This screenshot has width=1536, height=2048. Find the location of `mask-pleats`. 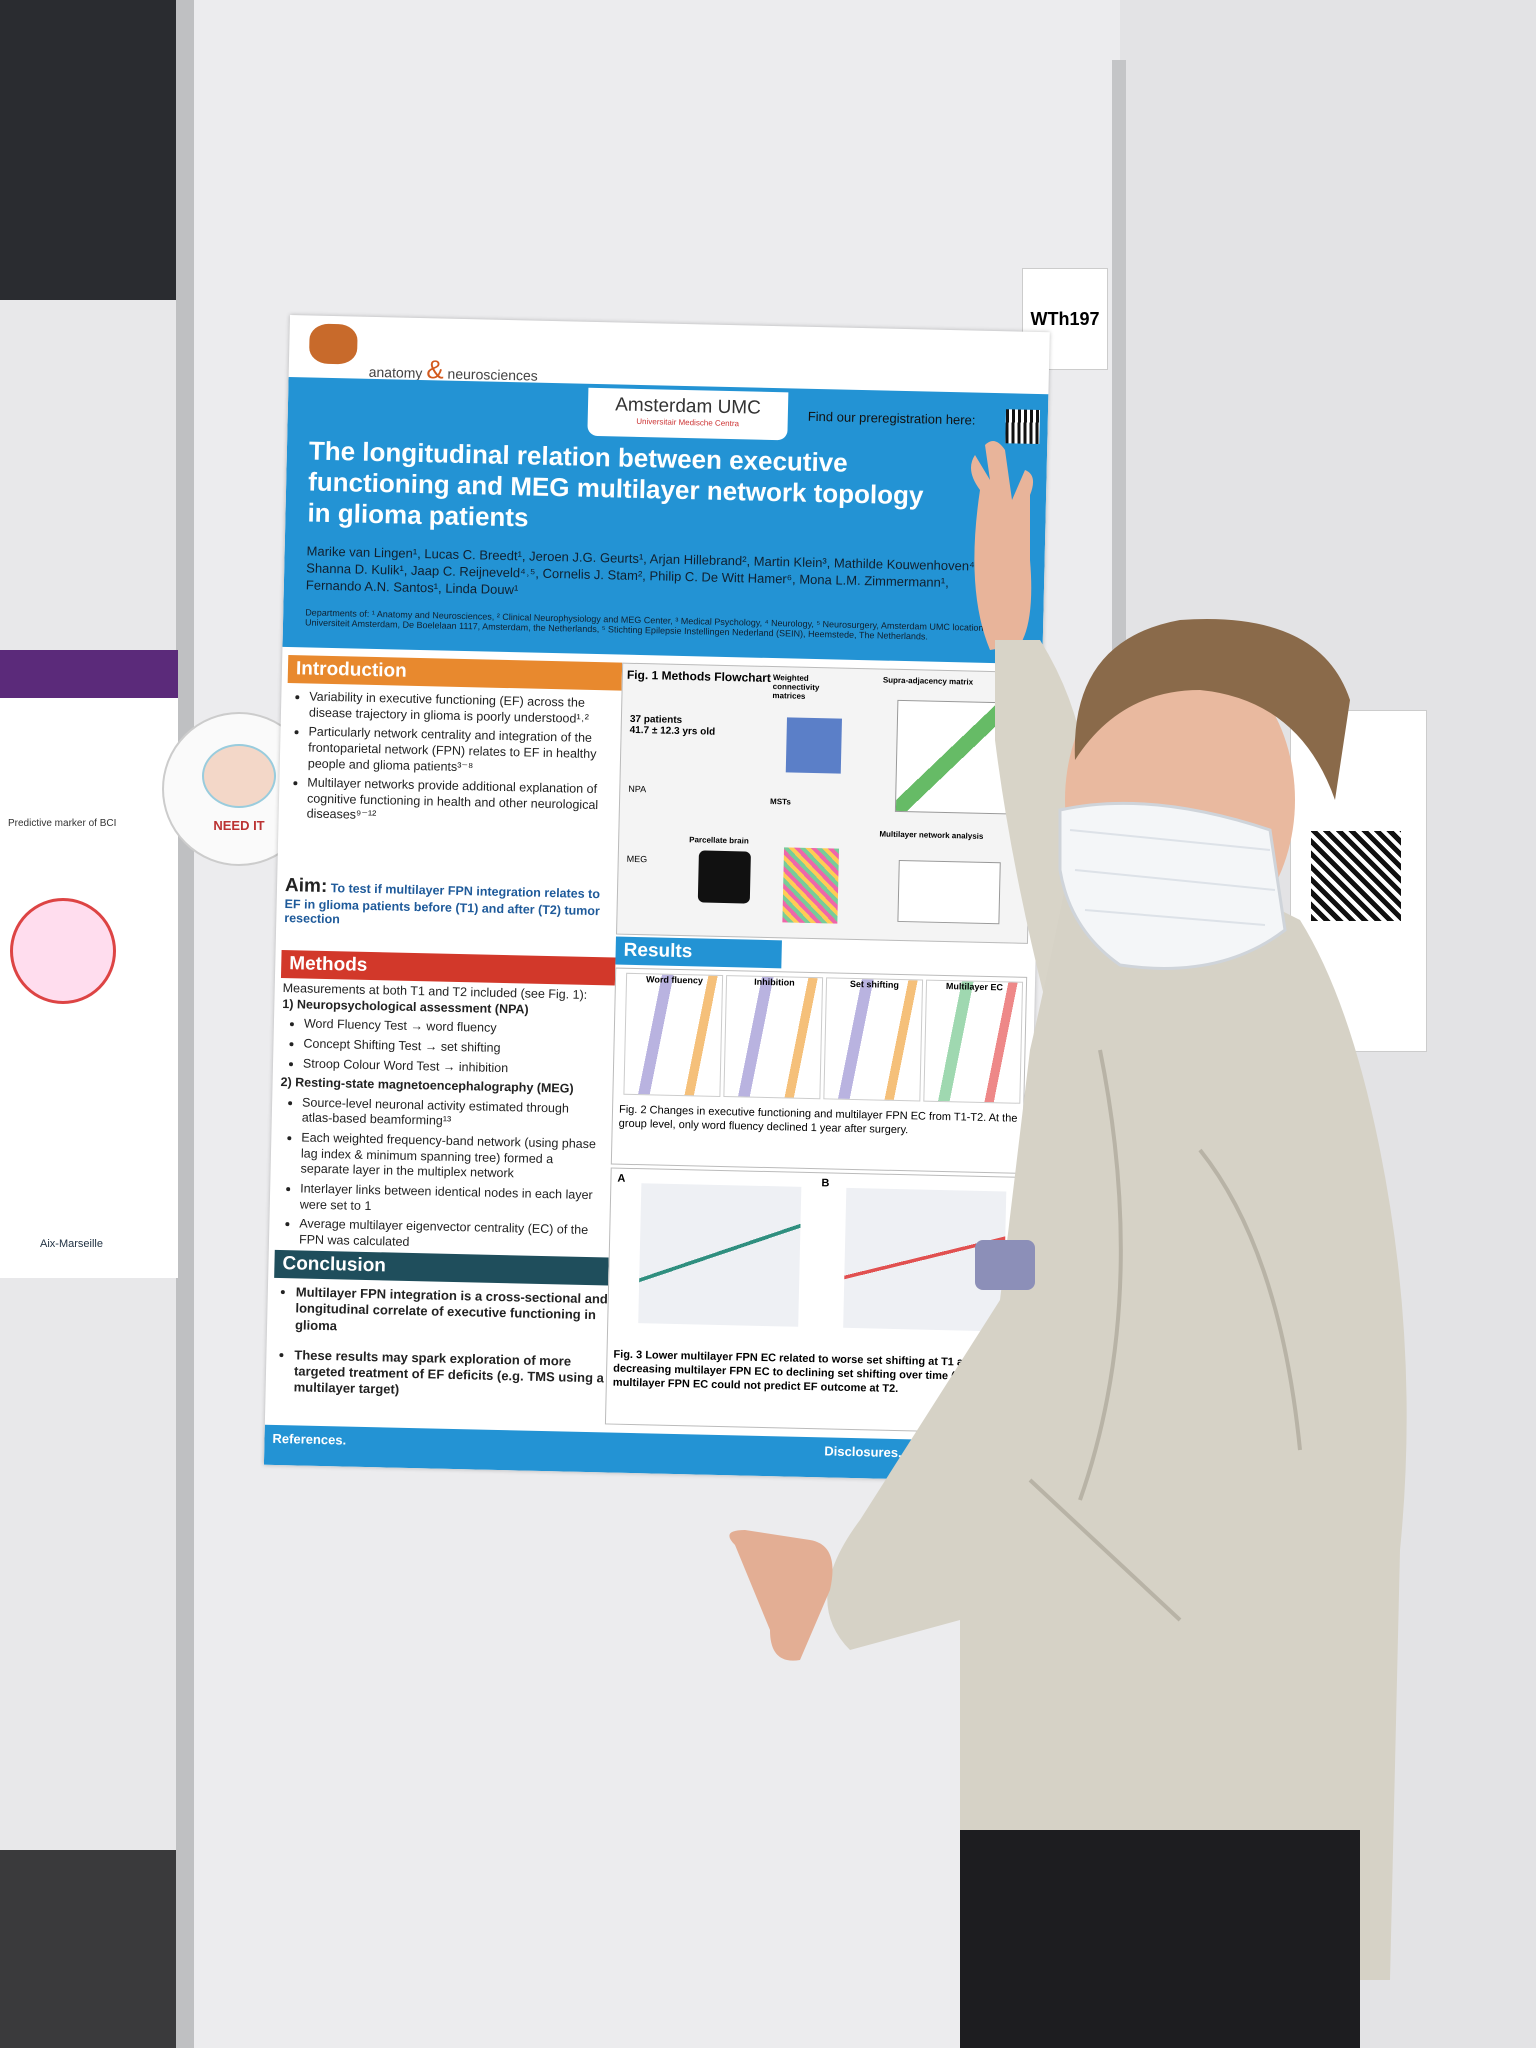

mask-pleats is located at coordinates (1172, 877).